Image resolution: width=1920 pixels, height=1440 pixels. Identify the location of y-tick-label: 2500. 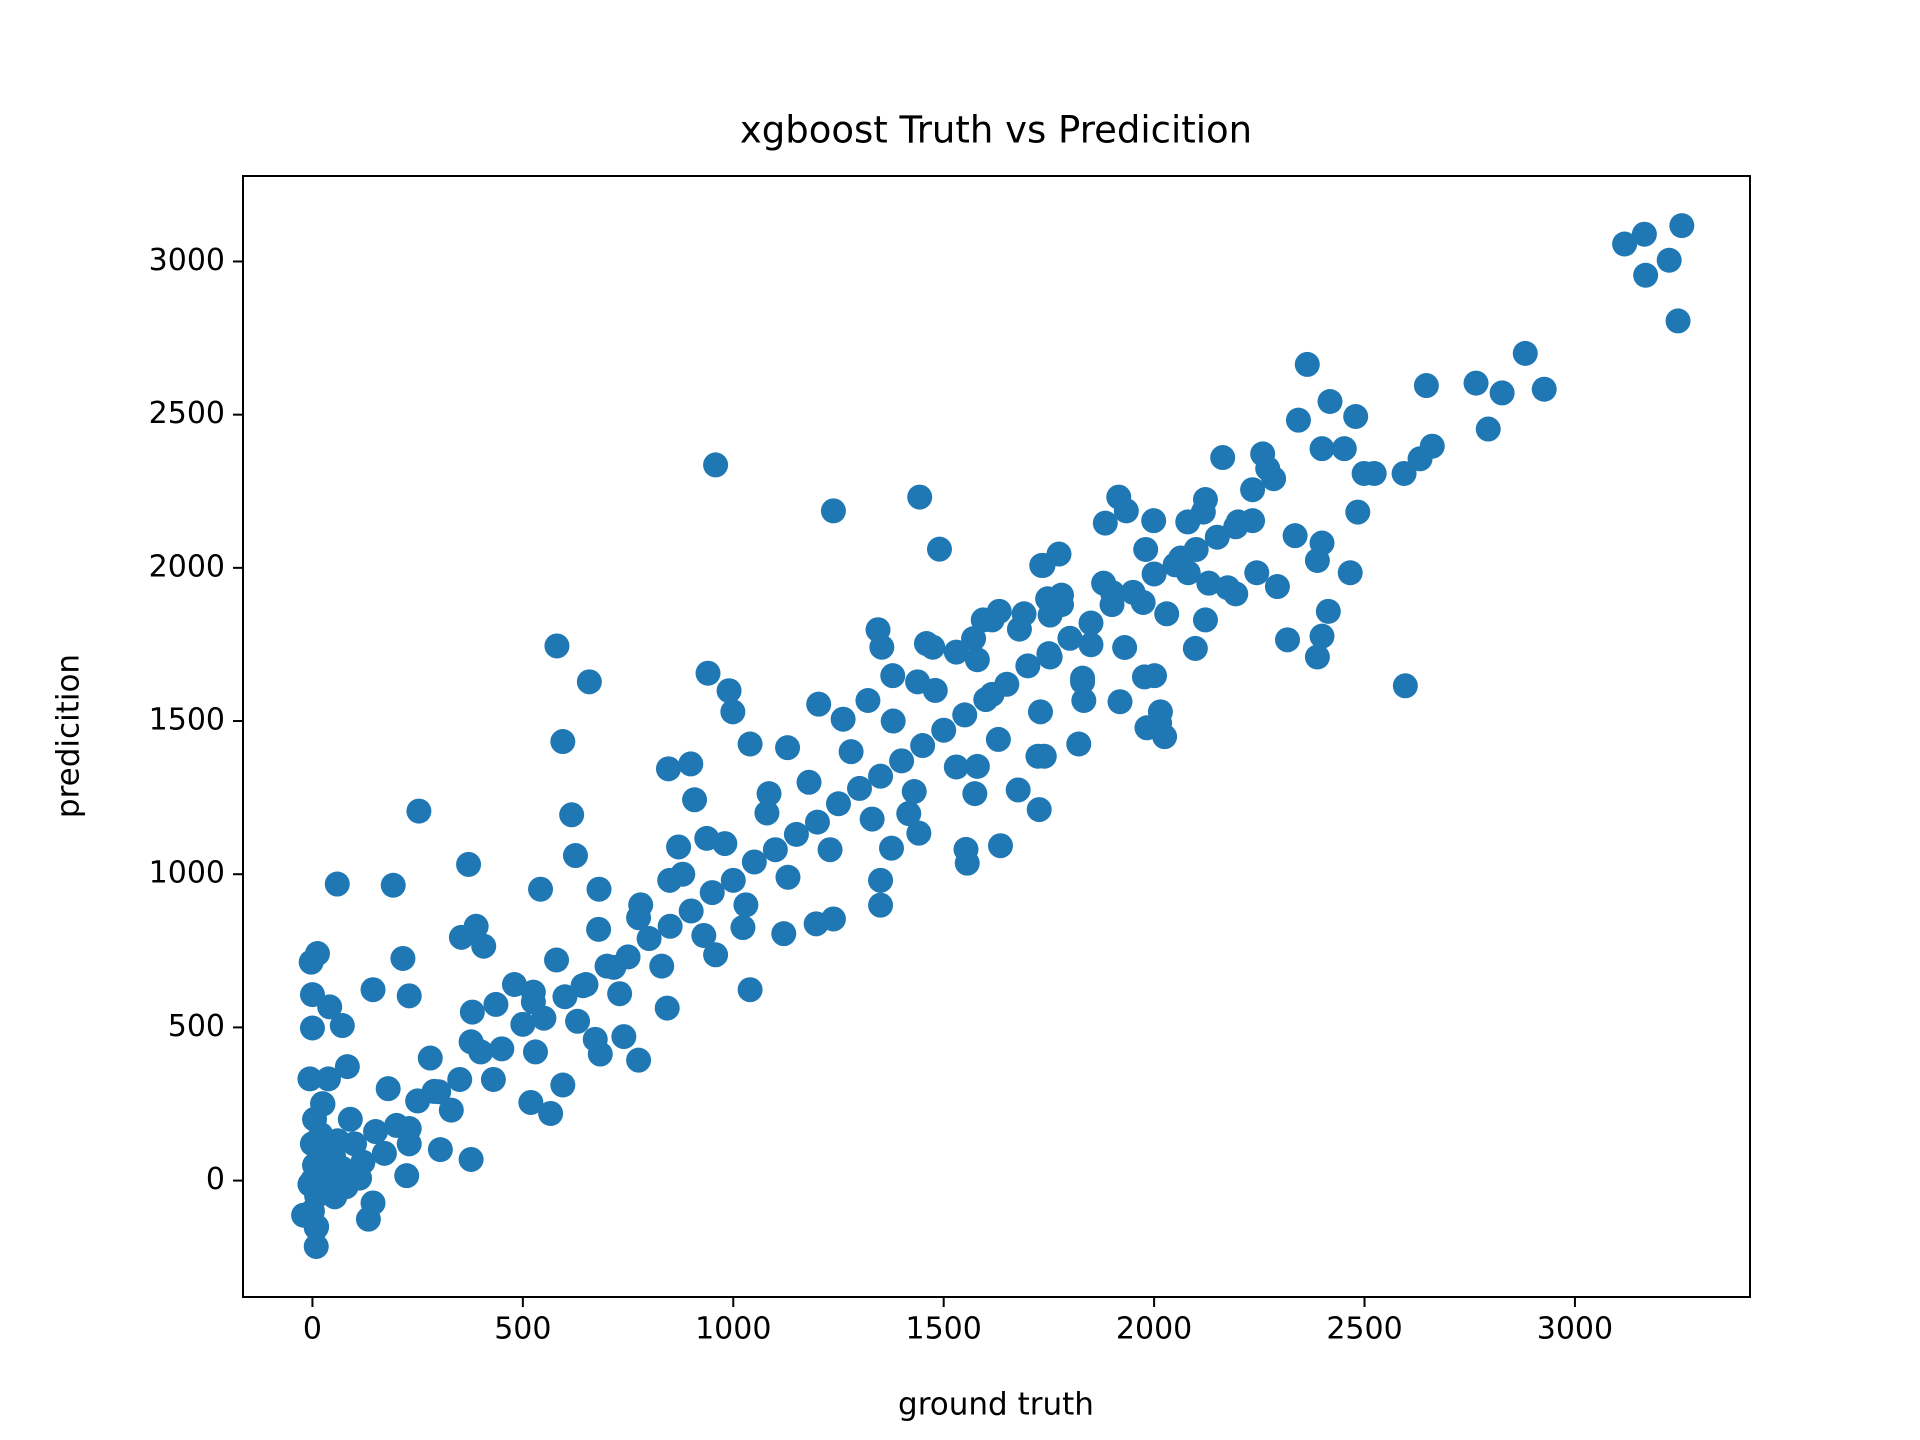
(187, 413).